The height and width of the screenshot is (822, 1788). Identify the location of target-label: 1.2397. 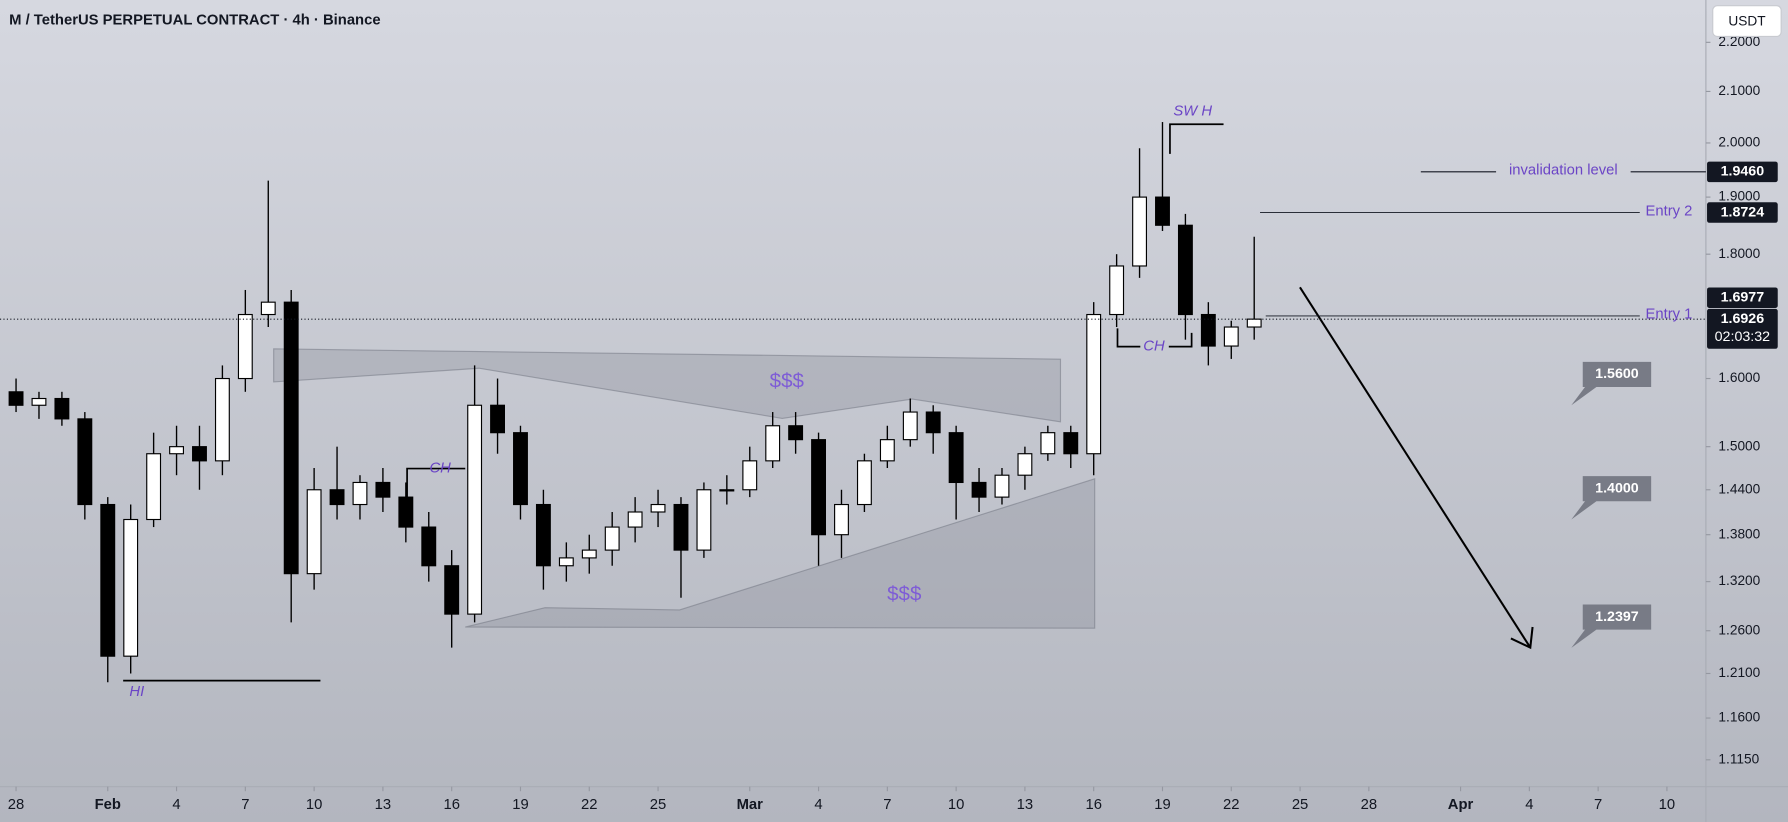
(1617, 617).